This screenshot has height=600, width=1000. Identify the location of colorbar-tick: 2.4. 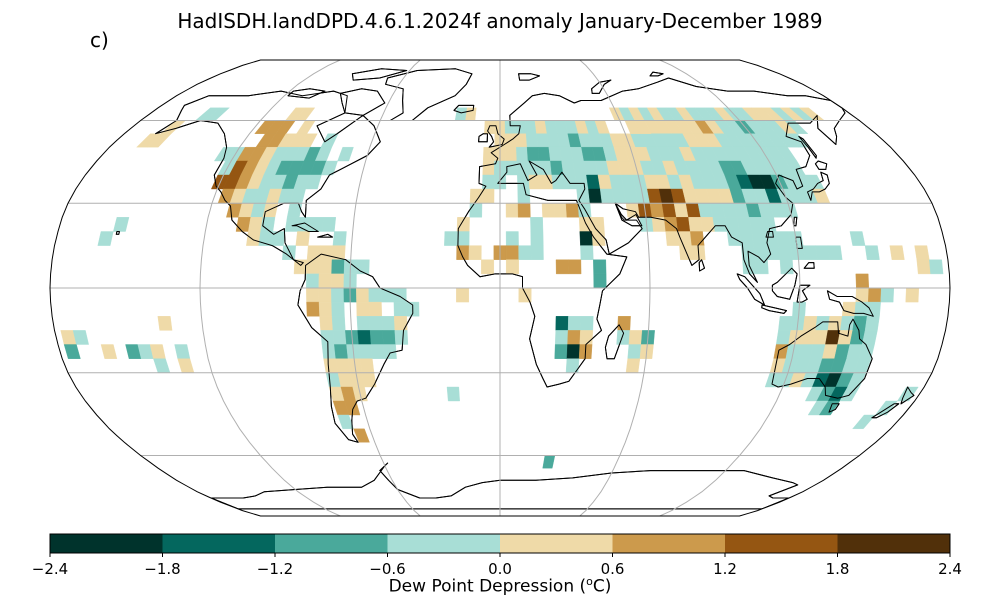
(950, 569).